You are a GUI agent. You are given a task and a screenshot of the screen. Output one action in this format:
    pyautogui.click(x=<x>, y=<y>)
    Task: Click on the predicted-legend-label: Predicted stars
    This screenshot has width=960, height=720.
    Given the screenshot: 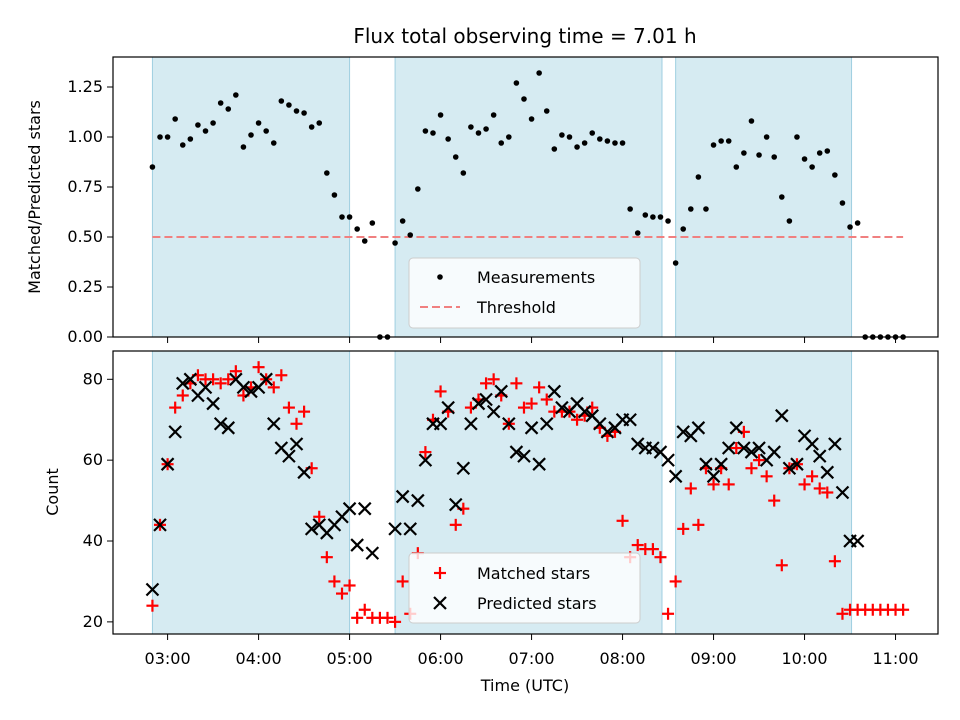 What is the action you would take?
    pyautogui.click(x=537, y=603)
    